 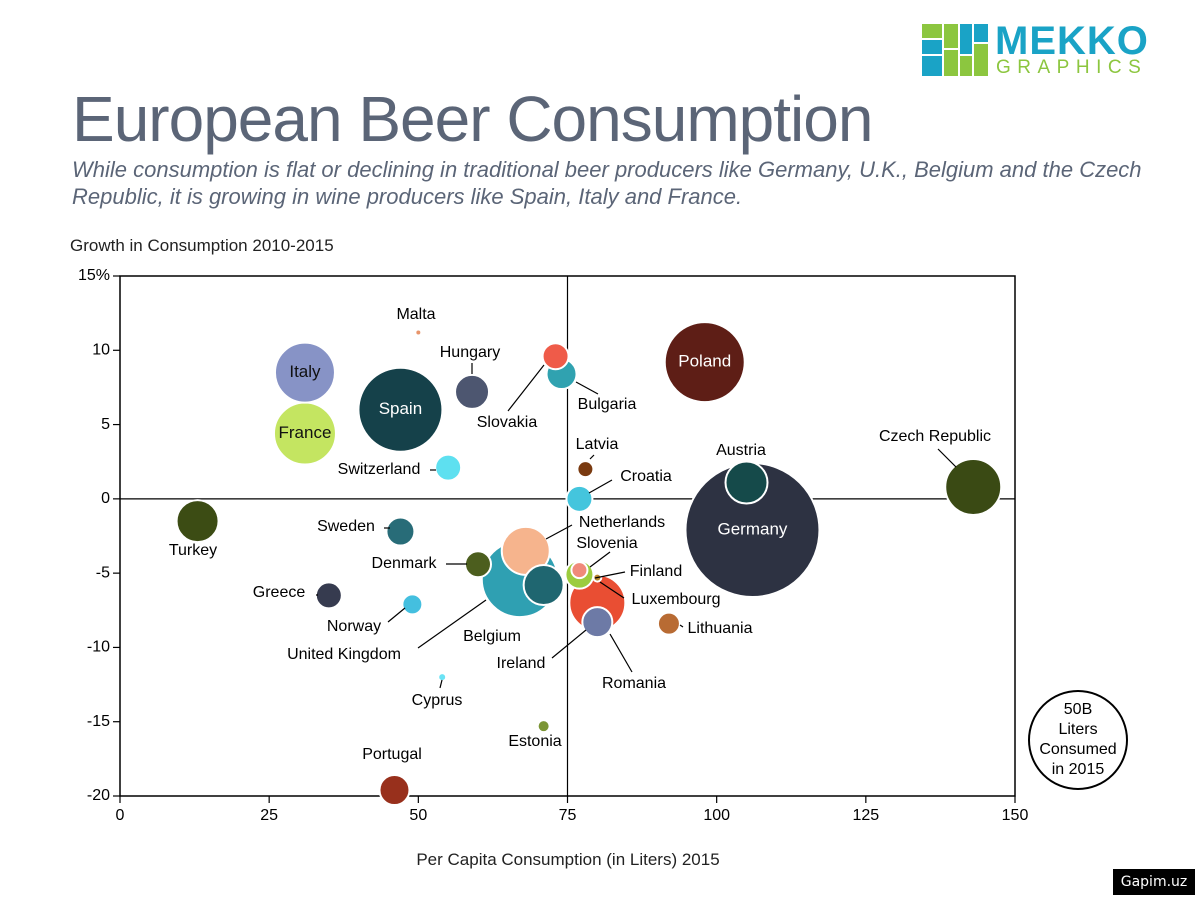 I want to click on bubble-label: Germany, so click(x=753, y=529).